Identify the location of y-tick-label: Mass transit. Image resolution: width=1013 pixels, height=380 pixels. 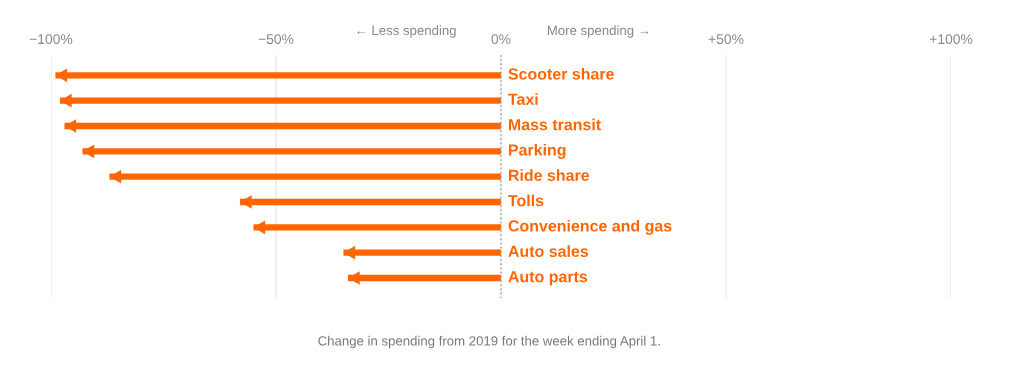
(554, 124).